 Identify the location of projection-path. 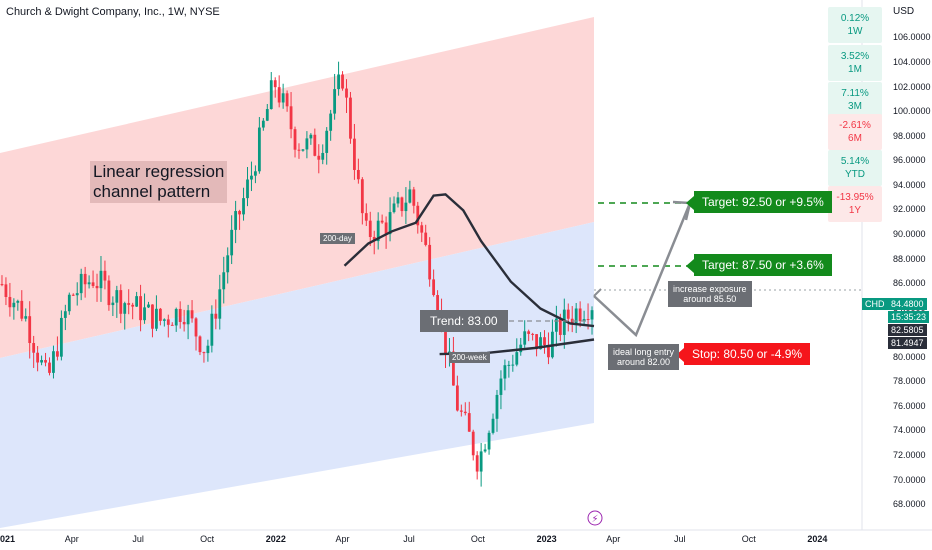
(642, 270).